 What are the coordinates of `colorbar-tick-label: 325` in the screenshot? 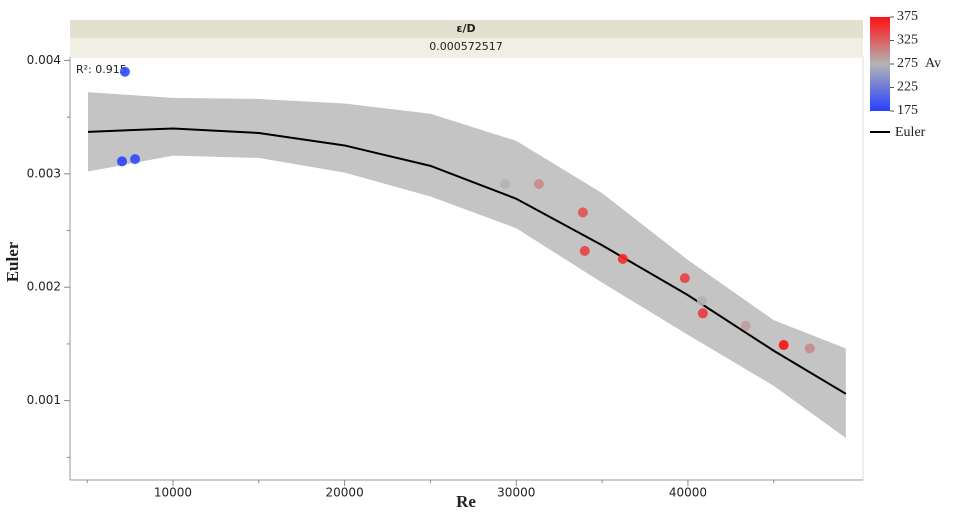 It's located at (907, 40).